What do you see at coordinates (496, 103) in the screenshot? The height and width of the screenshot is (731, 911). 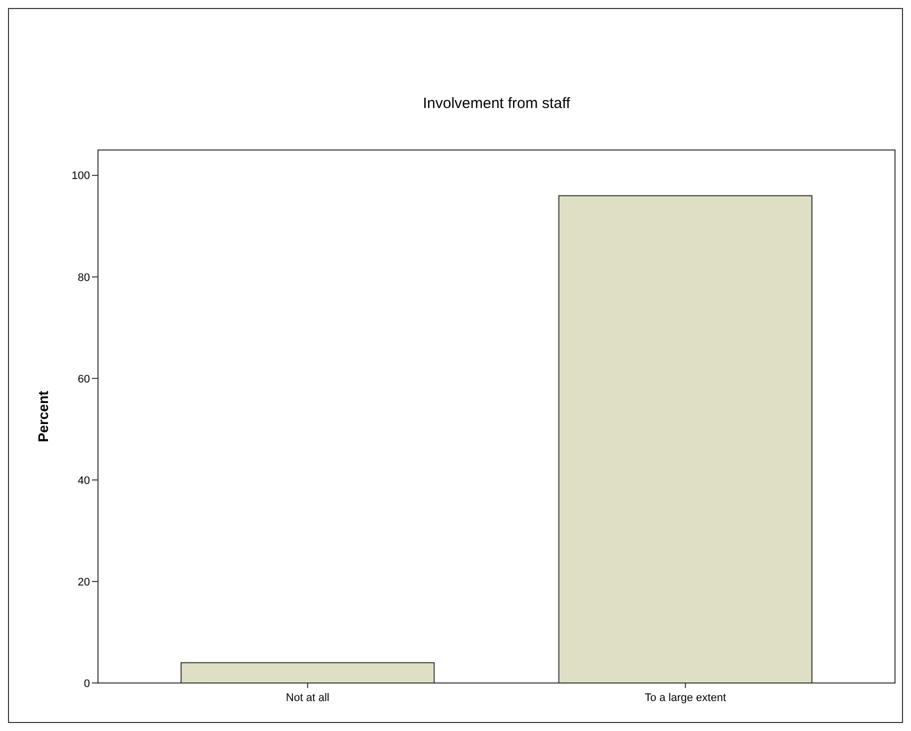 I see `chart-title: Involvement from staff` at bounding box center [496, 103].